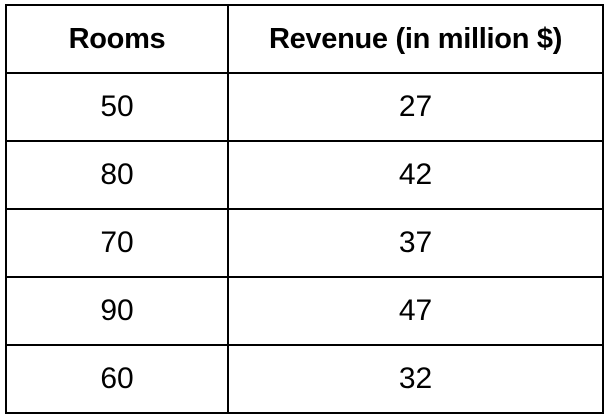 This screenshot has width=606, height=414. What do you see at coordinates (415, 107) in the screenshot?
I see `revenue-cell: 27` at bounding box center [415, 107].